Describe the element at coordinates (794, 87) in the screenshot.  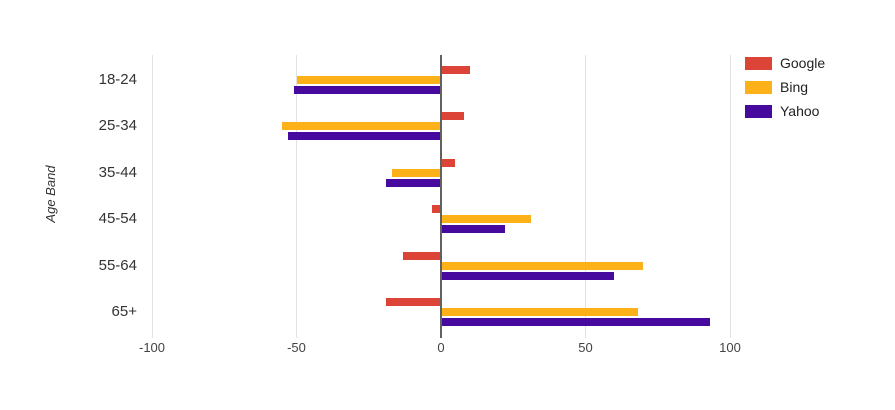
I see `legend-label: Bing` at that location.